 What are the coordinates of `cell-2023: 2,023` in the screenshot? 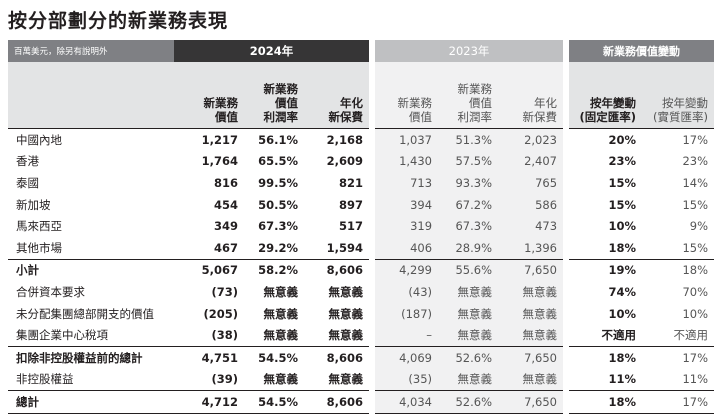 It's located at (532, 139).